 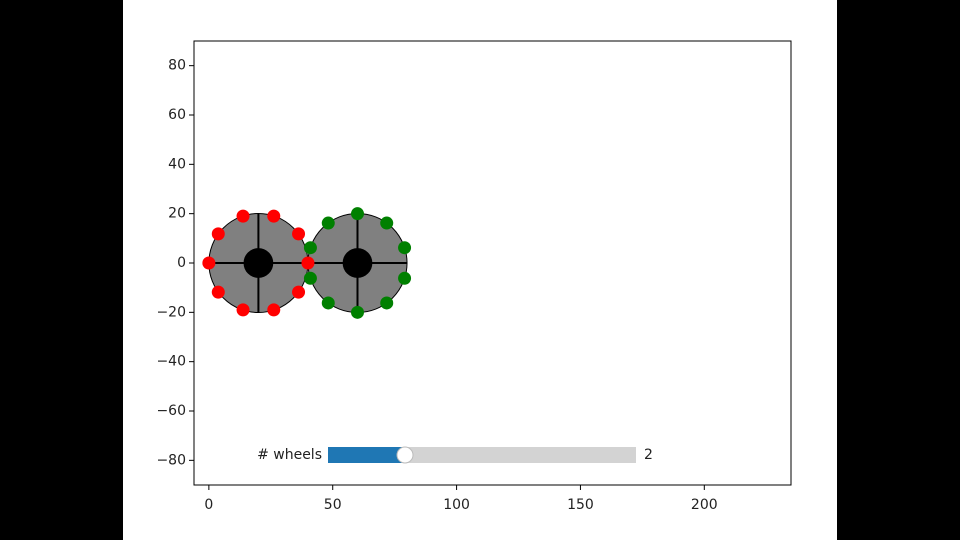 I want to click on y-tick-label: −80, so click(x=171, y=460).